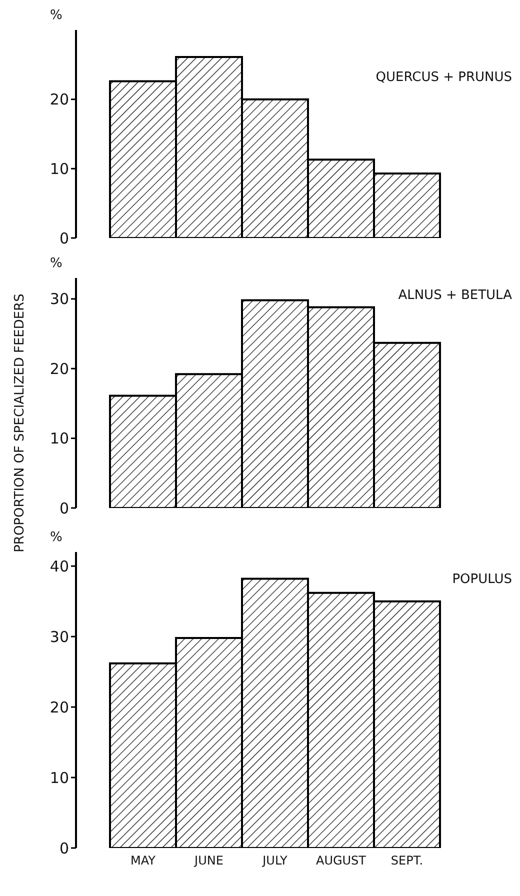 This screenshot has height=896, width=520. I want to click on x-tick-label: JUNE, so click(209, 861).